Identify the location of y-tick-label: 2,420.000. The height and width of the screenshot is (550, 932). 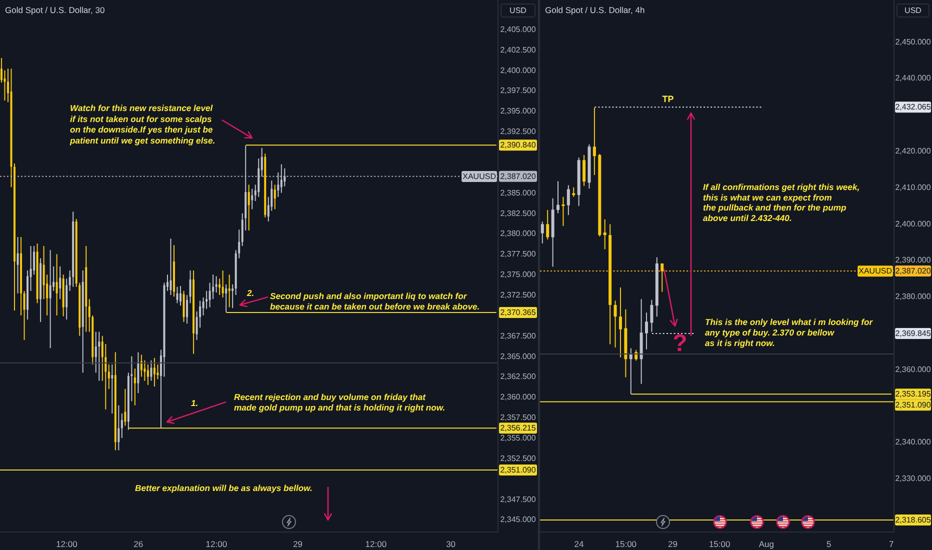
(913, 151).